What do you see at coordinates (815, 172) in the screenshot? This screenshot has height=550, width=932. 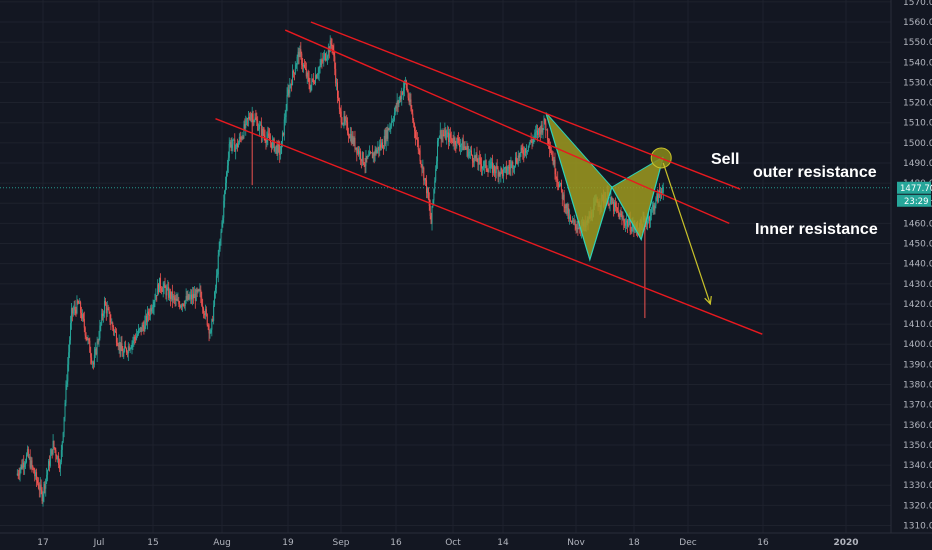 I see `outer-resistance-annotation: outer resistance` at bounding box center [815, 172].